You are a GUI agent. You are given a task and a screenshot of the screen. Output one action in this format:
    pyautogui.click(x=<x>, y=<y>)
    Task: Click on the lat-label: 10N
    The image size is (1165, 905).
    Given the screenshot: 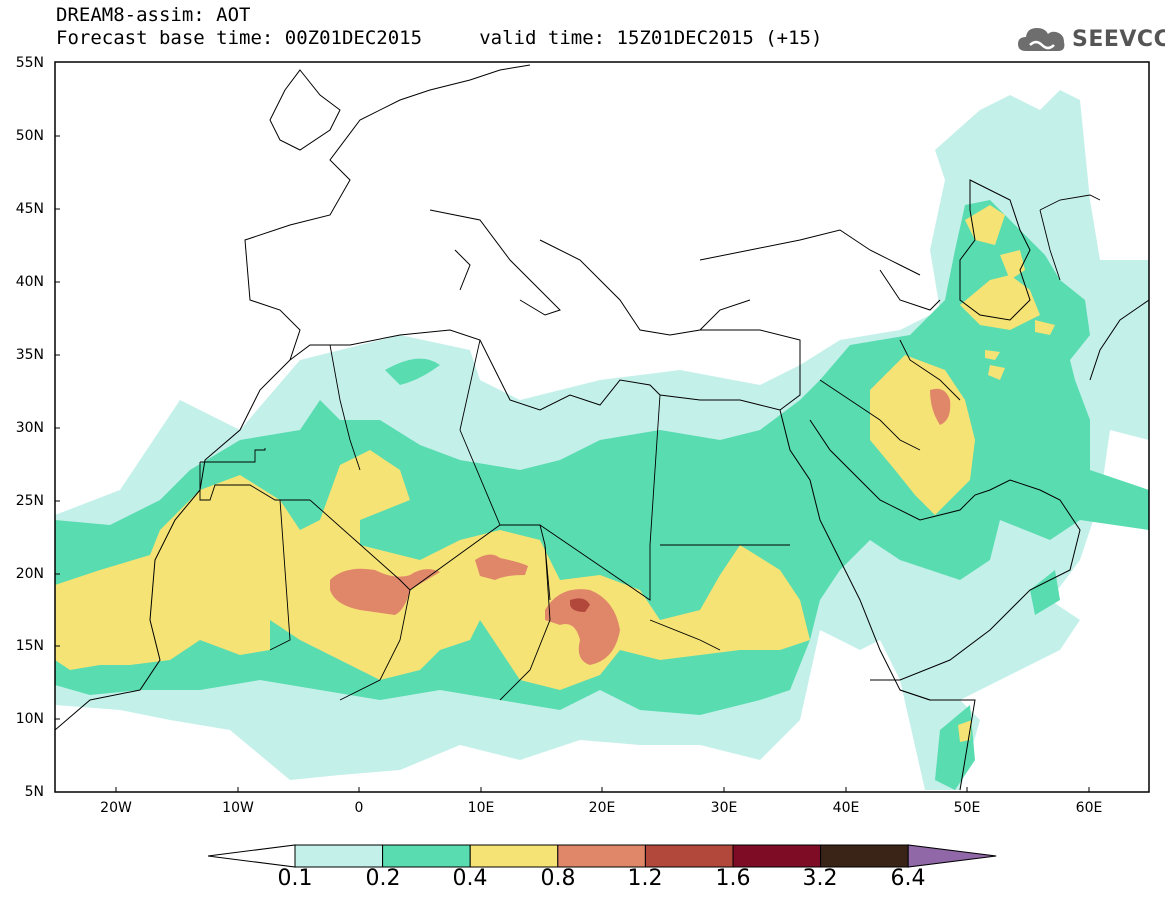 What is the action you would take?
    pyautogui.click(x=29, y=719)
    